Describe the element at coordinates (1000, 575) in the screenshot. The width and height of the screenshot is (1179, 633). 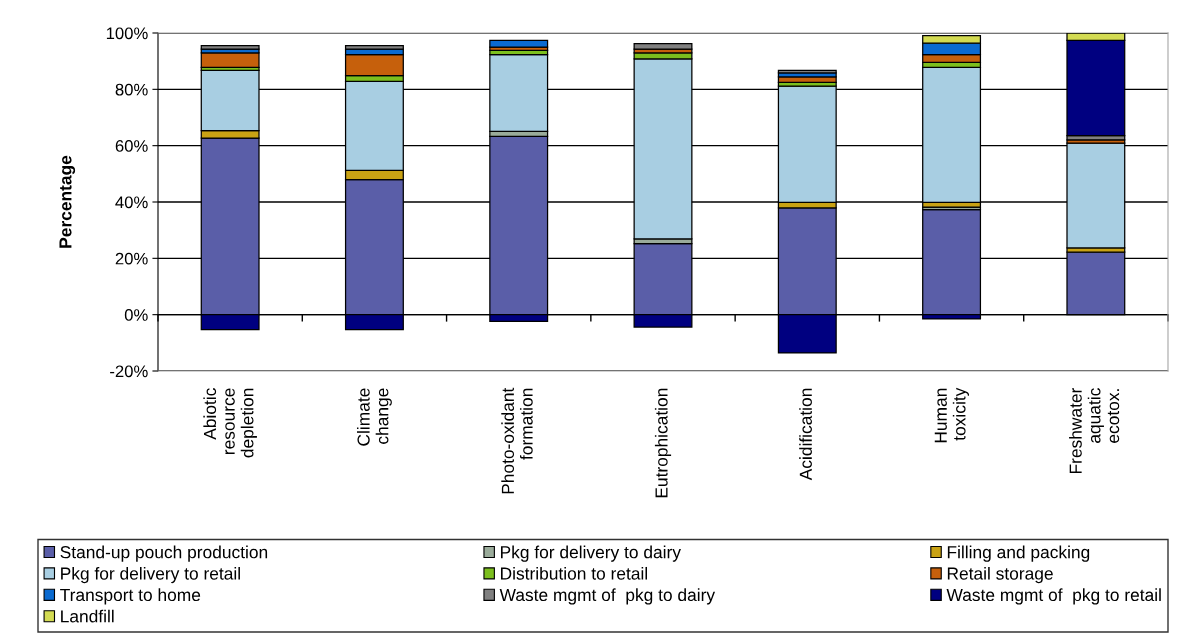
I see `legend-label: Retail storage` at that location.